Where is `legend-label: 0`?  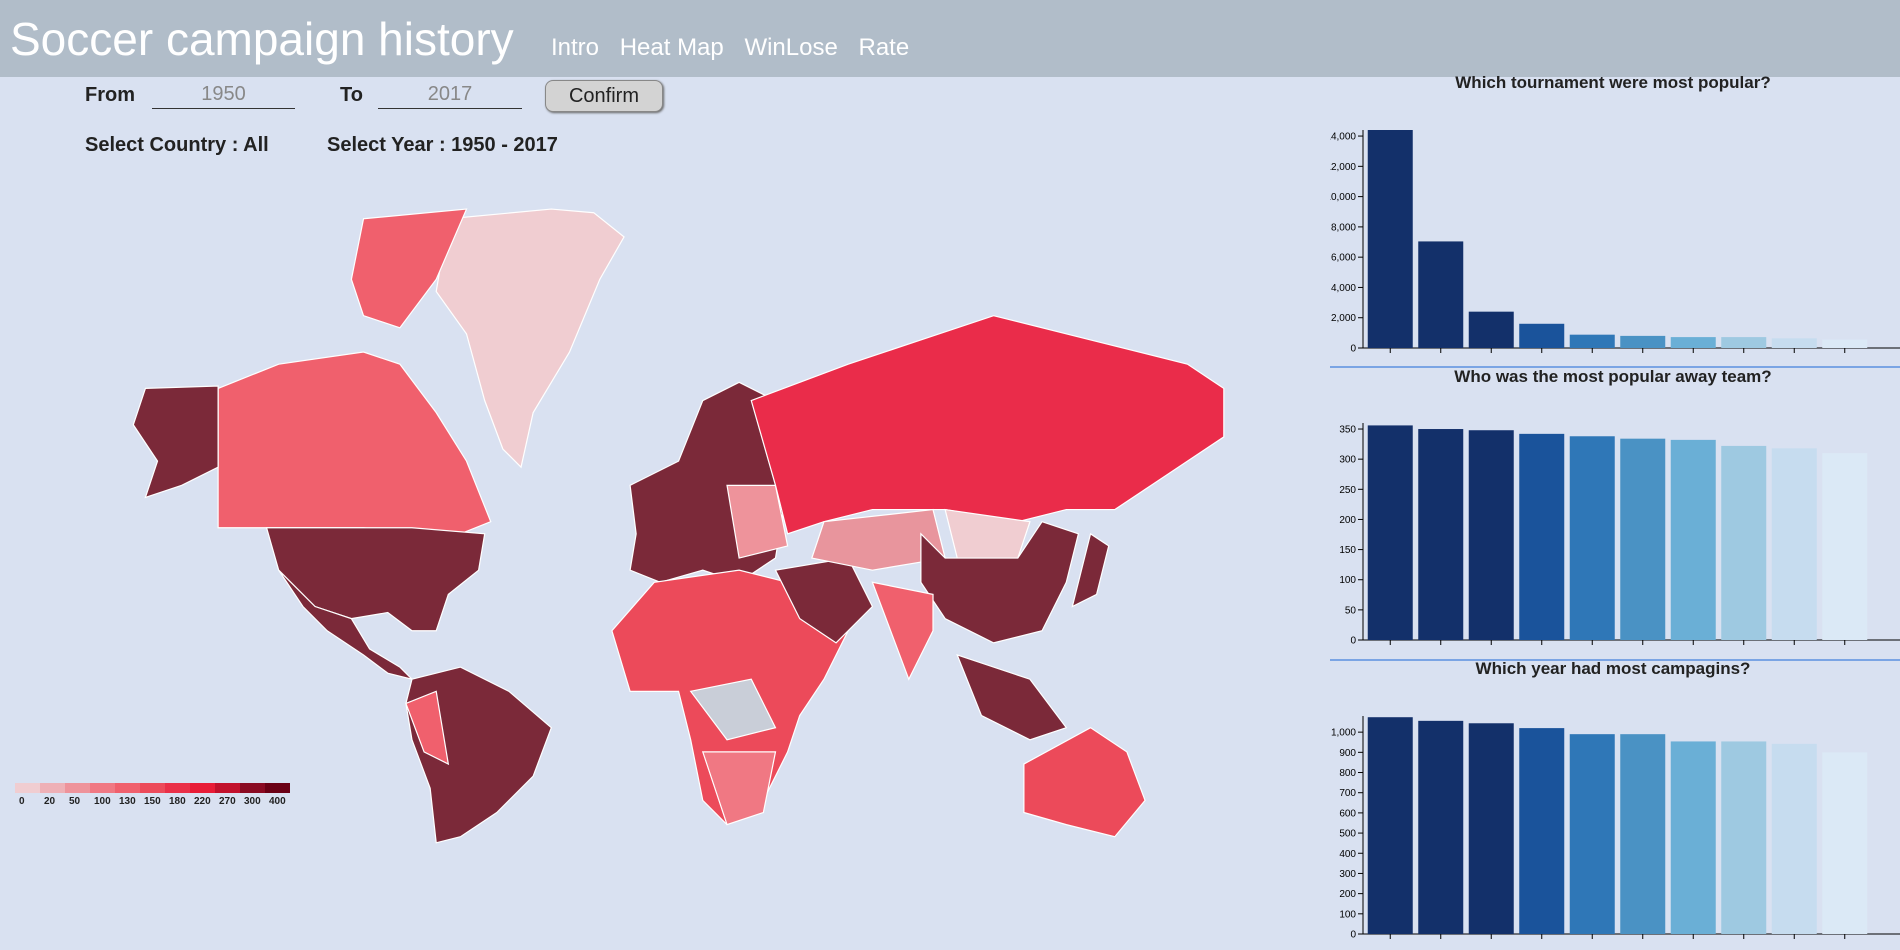
legend-label: 0 is located at coordinates (22, 801).